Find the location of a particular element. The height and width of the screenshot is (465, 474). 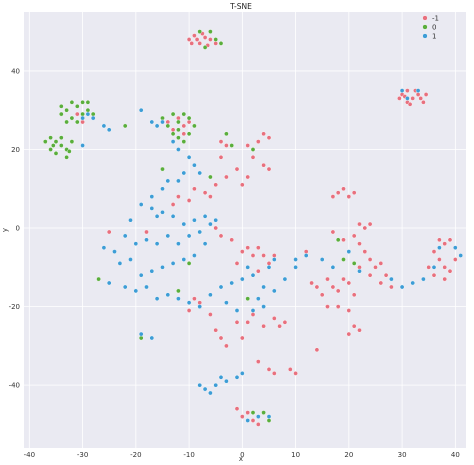

legend-entry: 1 is located at coordinates (434, 37).